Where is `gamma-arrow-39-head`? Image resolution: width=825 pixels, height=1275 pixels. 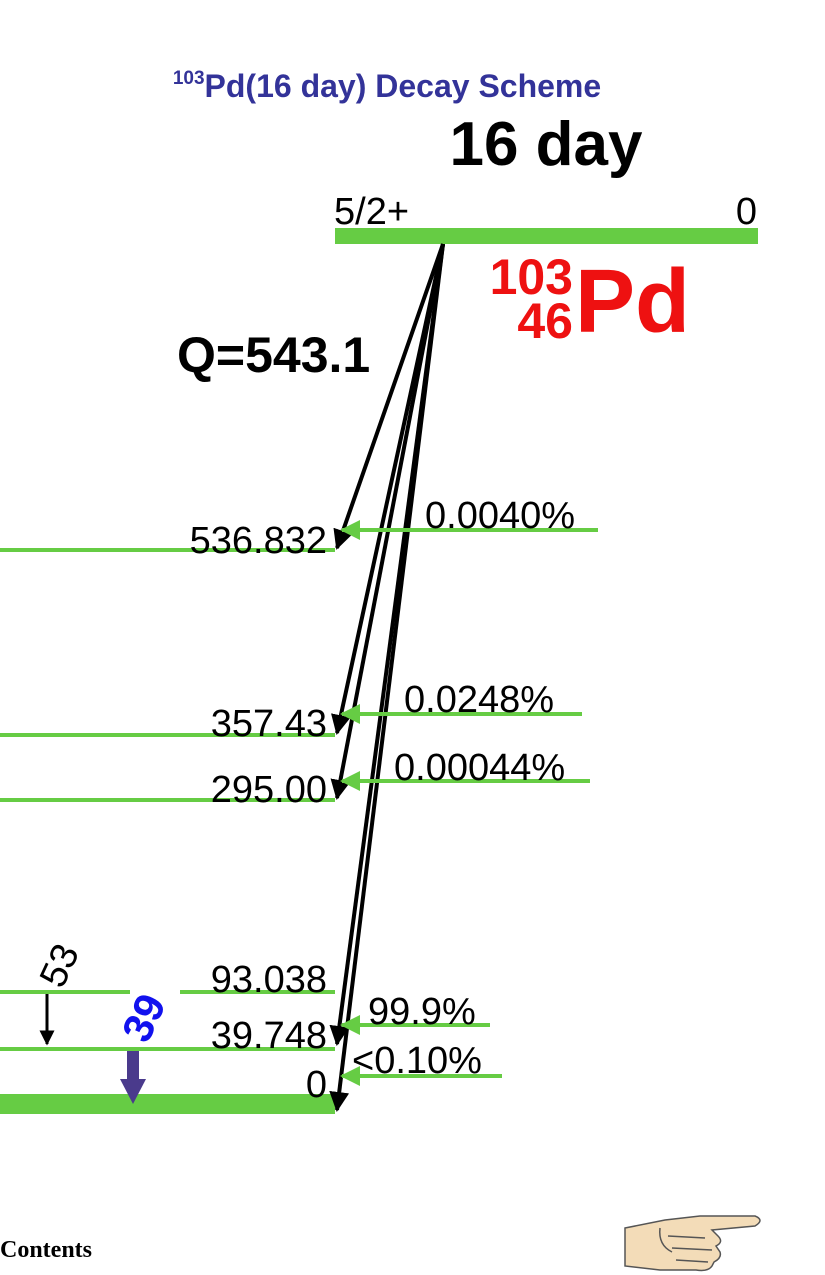 gamma-arrow-39-head is located at coordinates (133, 1091).